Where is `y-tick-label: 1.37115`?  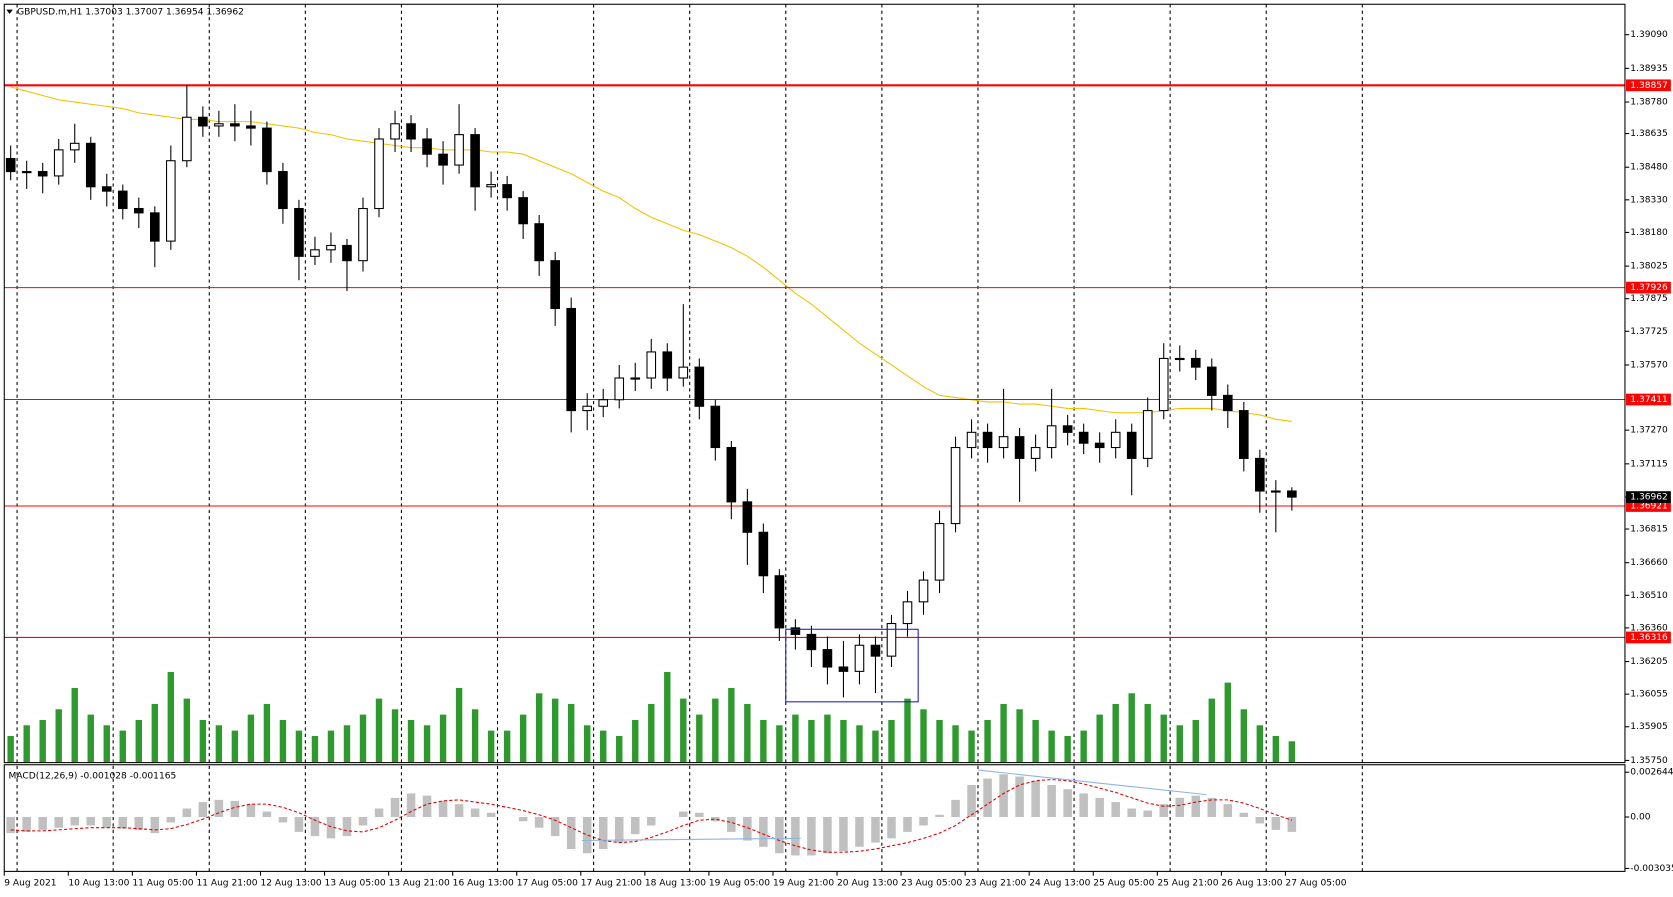 y-tick-label: 1.37115 is located at coordinates (1649, 464).